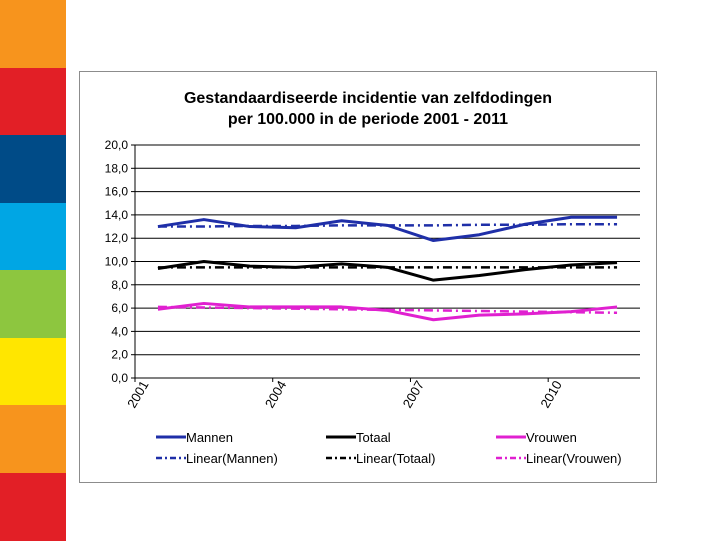 The image size is (720, 541). What do you see at coordinates (232, 458) in the screenshot?
I see `legend-label: Linear(Mannen)` at bounding box center [232, 458].